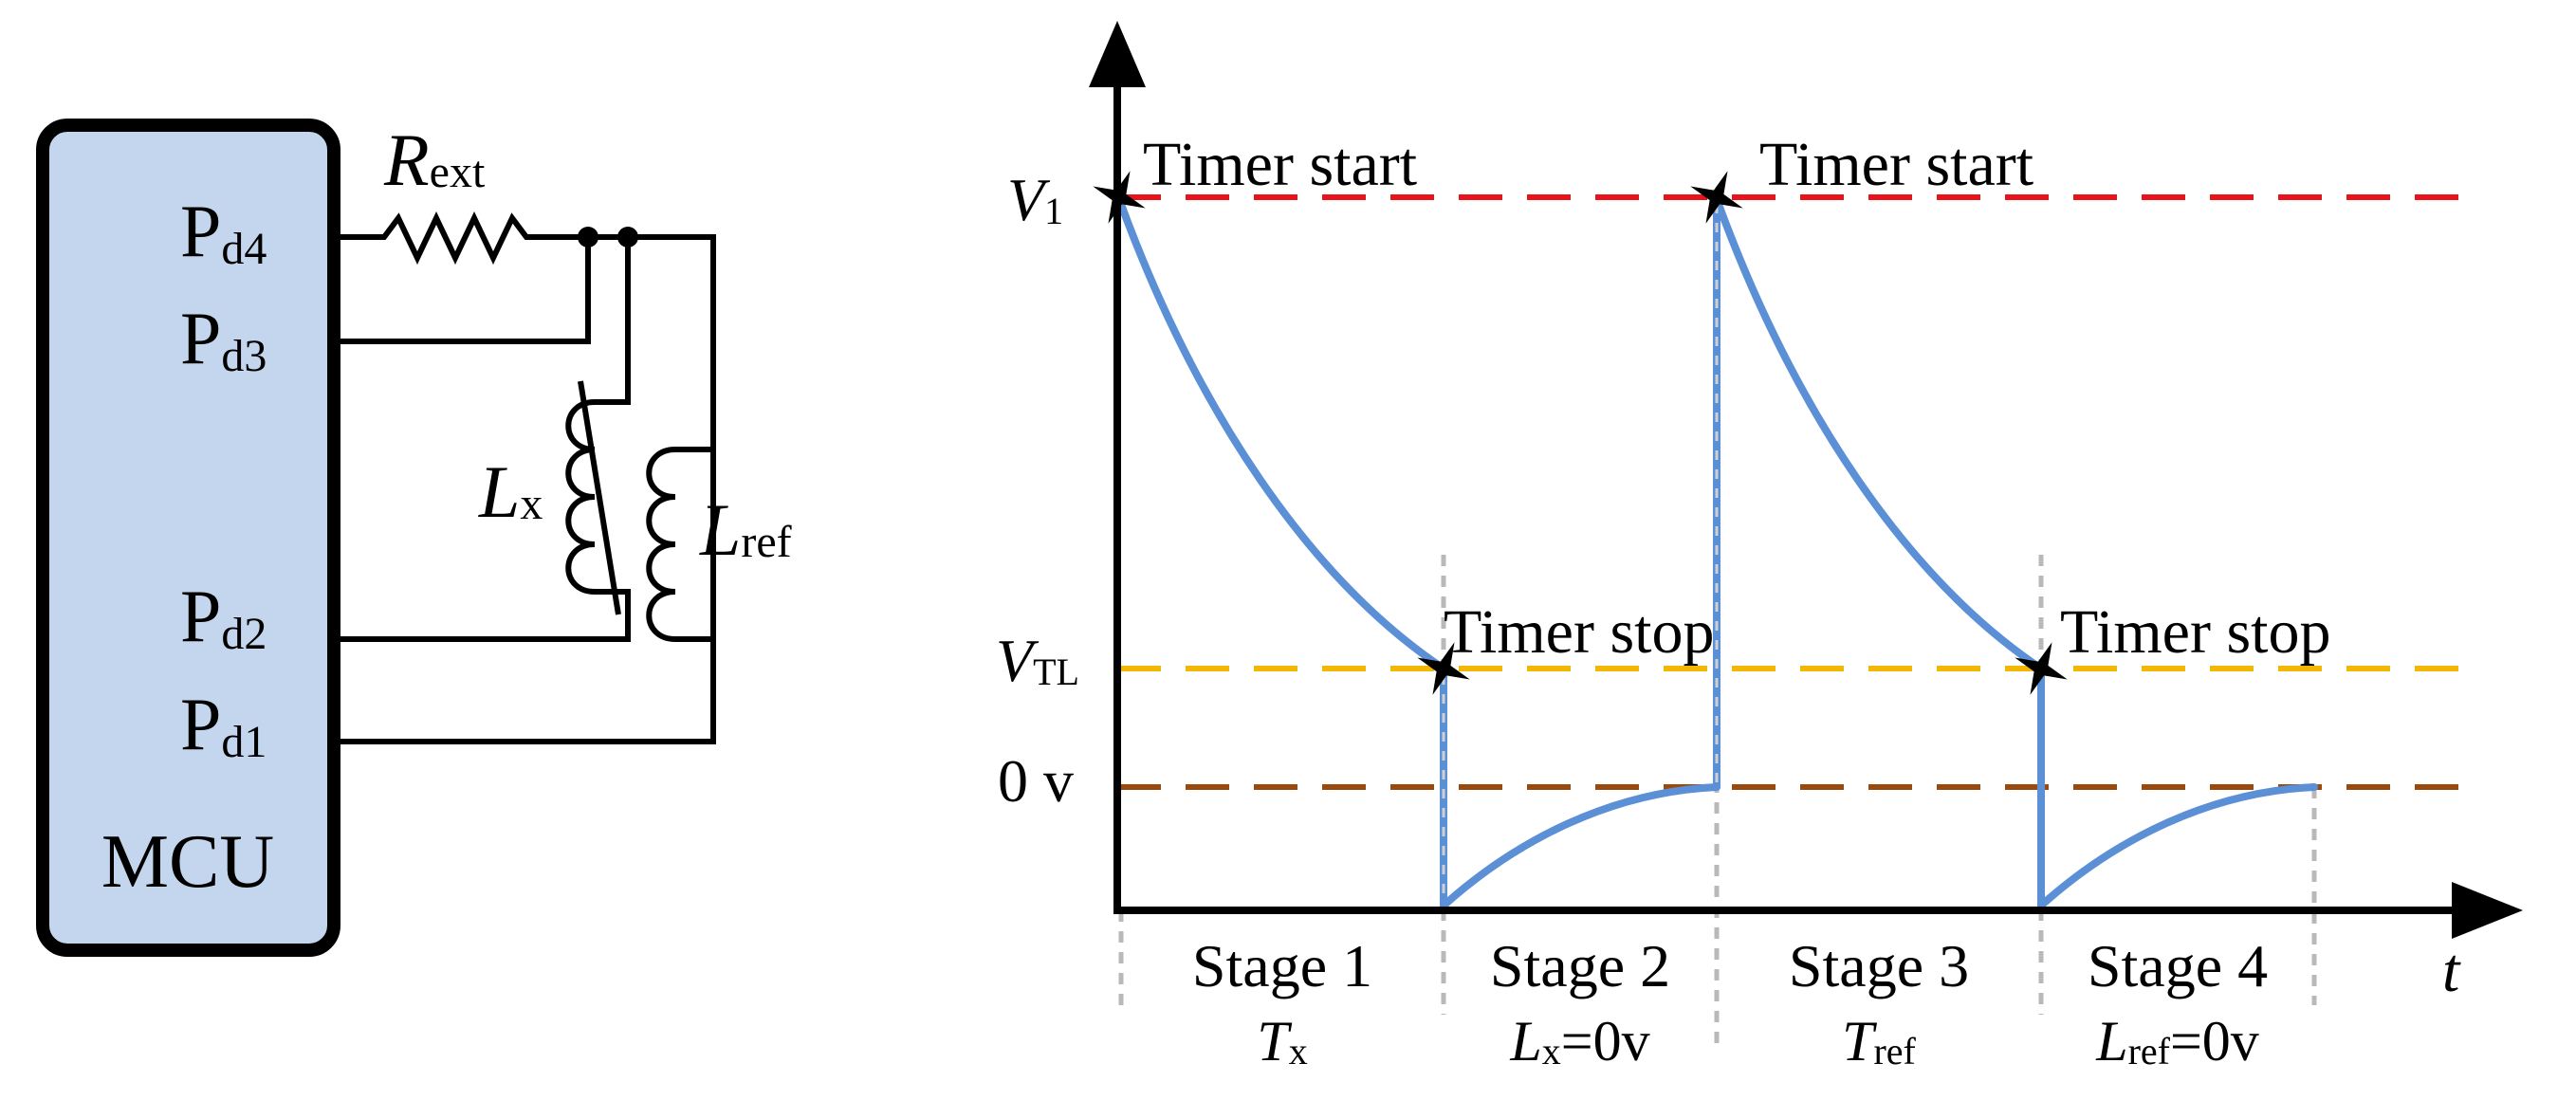 The image size is (2576, 1100). Describe the element at coordinates (613, 321) in the screenshot. I see `wire-lx` at that location.